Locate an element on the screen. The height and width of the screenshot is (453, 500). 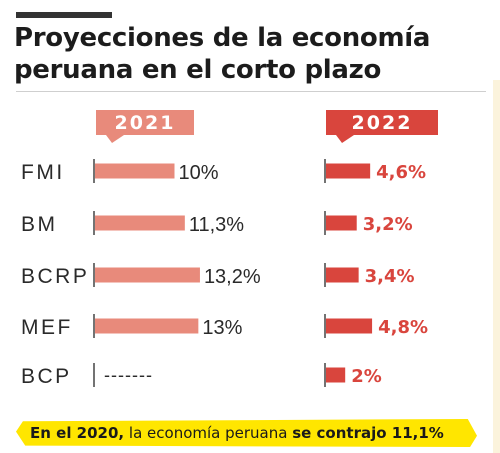
footer-year: En el 2020, is located at coordinates (77, 433).